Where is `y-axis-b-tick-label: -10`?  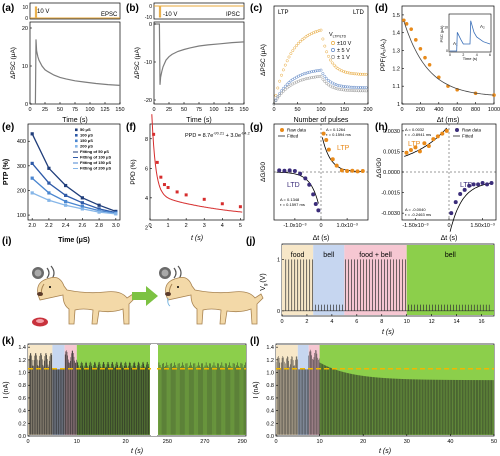 y-axis-b-tick-label: -10 is located at coordinates (148, 63).